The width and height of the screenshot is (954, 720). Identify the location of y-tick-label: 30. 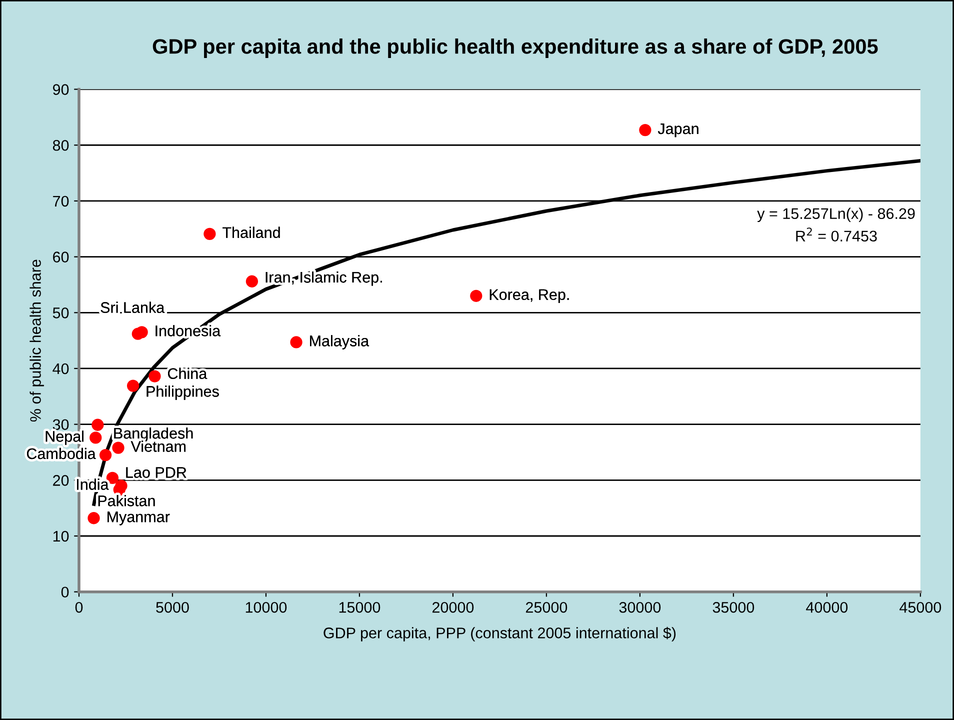
(60, 424).